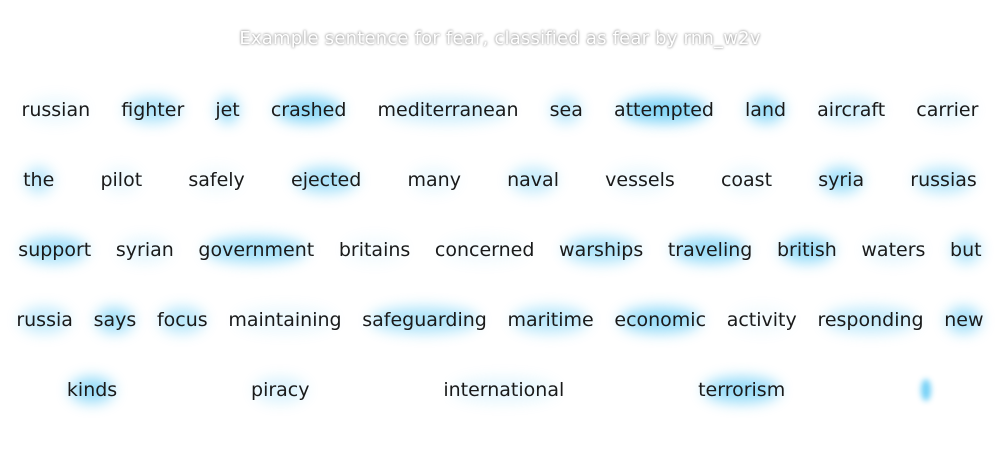 This screenshot has height=455, width=1000. I want to click on word-text: british, so click(806, 250).